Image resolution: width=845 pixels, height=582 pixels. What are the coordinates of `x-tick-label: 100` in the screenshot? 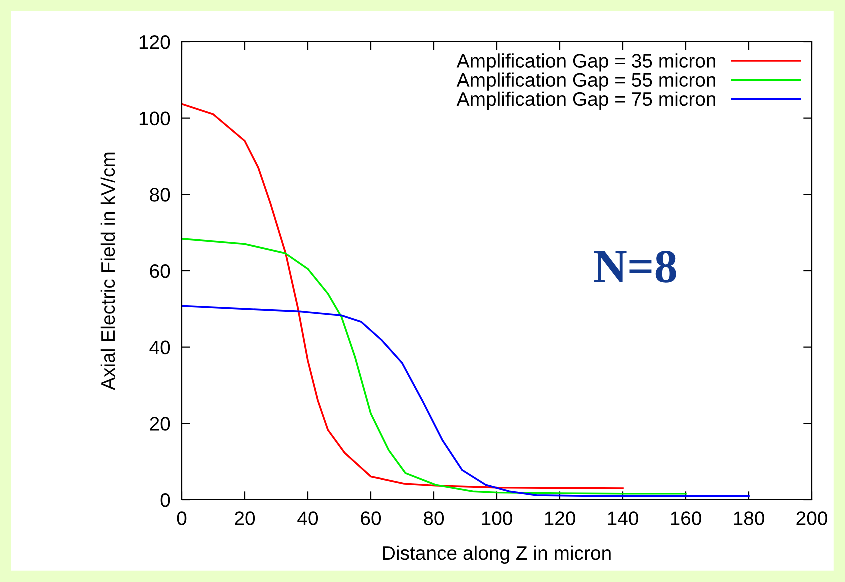 It's located at (497, 519).